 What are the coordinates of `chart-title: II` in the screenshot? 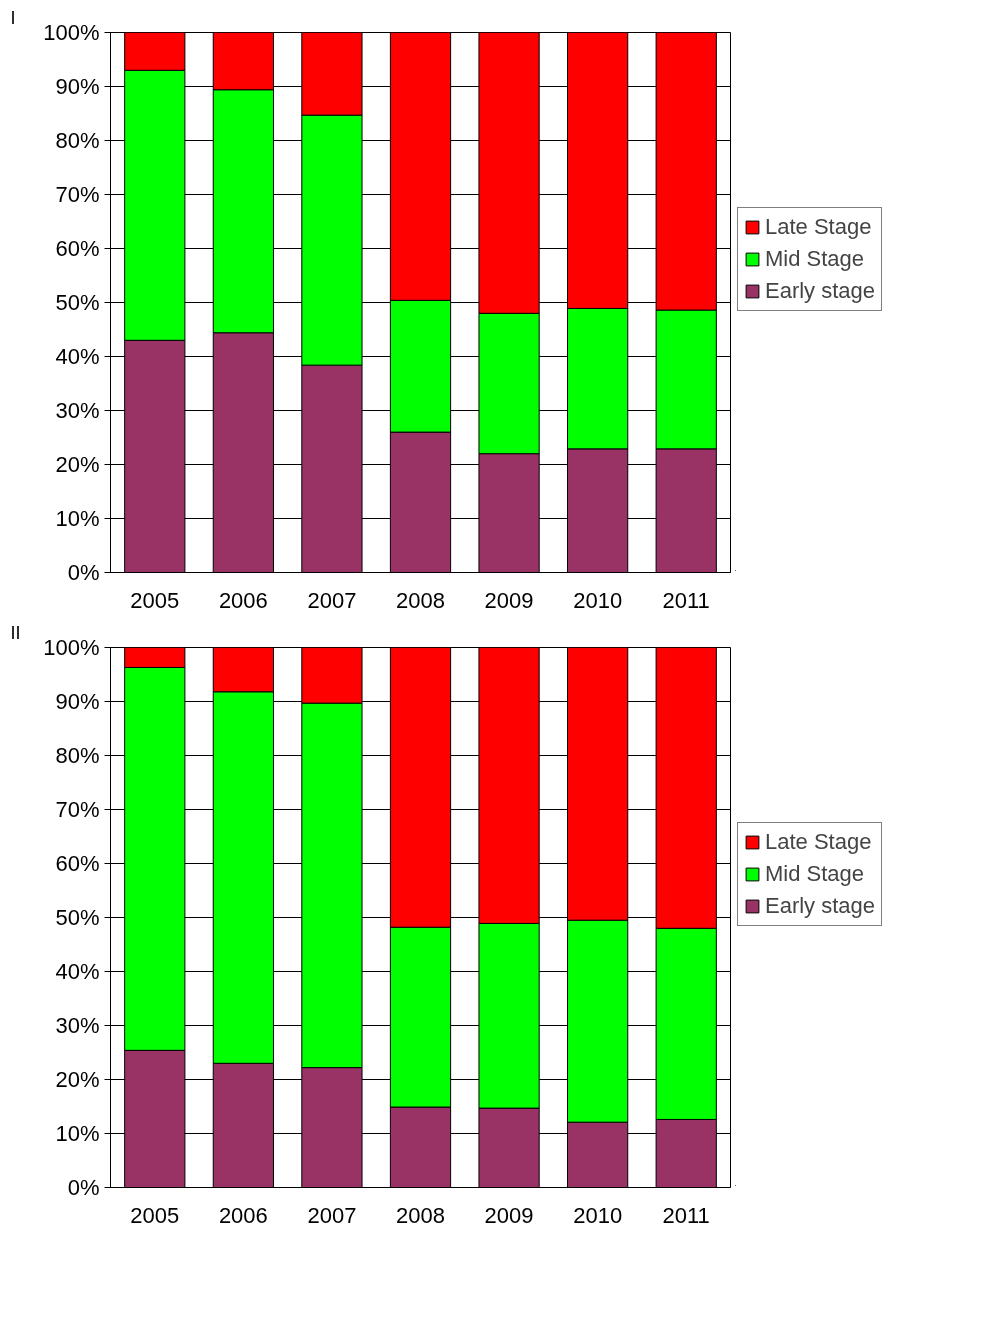 It's located at (15, 632).